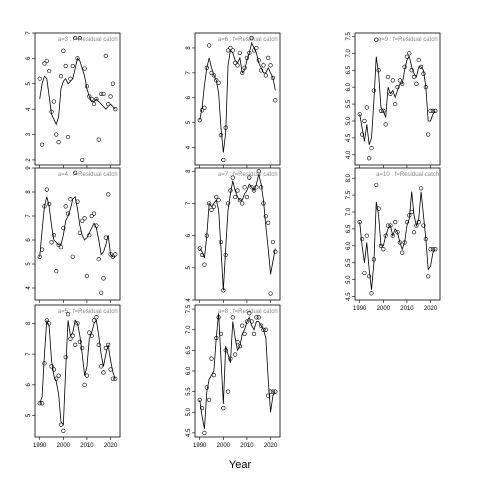 This screenshot has width=480, height=480. I want to click on panel-frame, so click(77, 99).